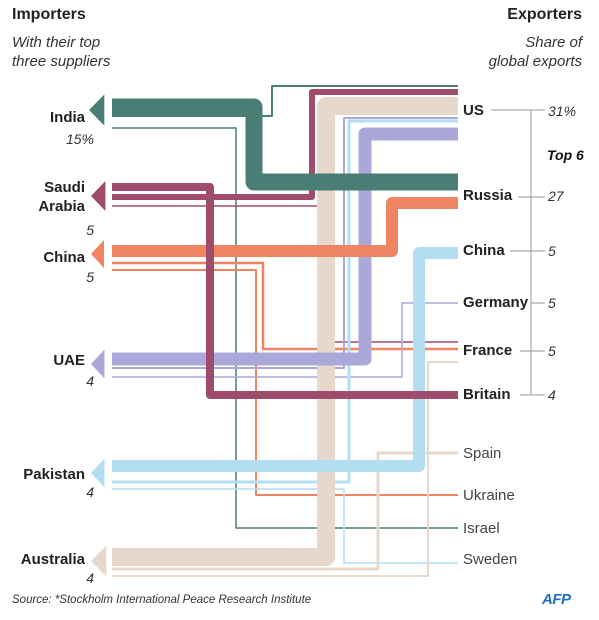 The image size is (599, 620). I want to click on importer-saudi-arabia-line1: Saudi, so click(64, 187).